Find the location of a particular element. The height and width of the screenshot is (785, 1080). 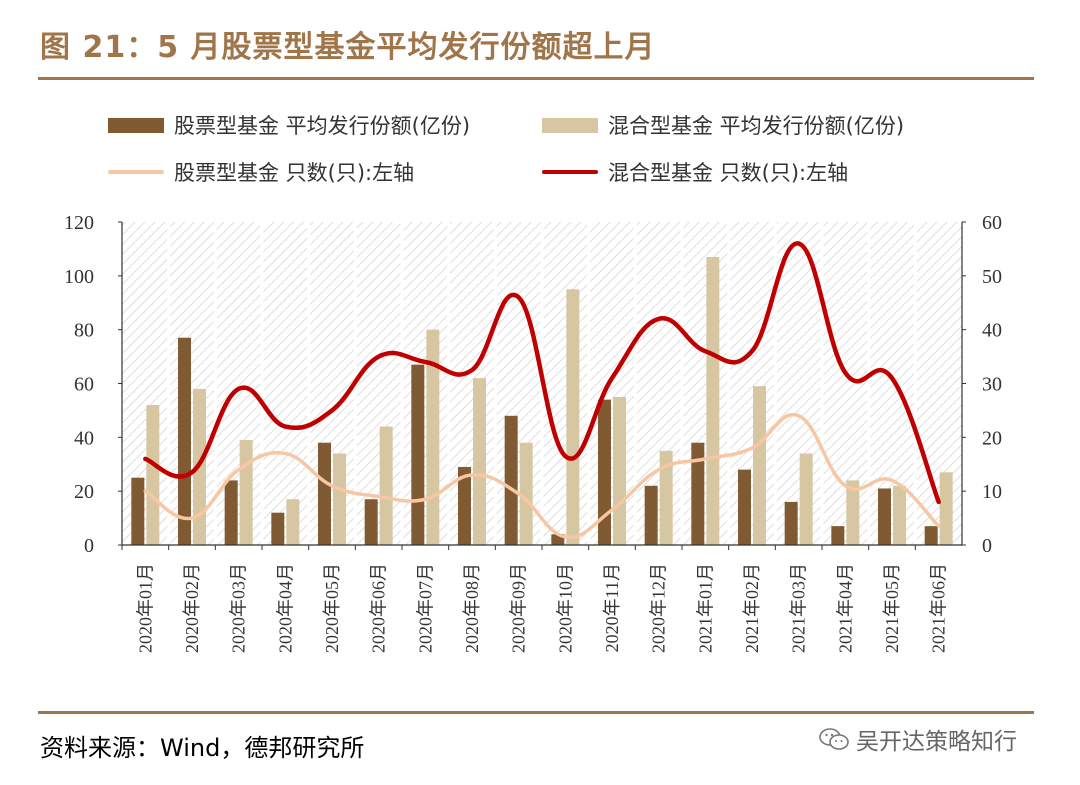

y-right-tick-label: 30 is located at coordinates (992, 385).